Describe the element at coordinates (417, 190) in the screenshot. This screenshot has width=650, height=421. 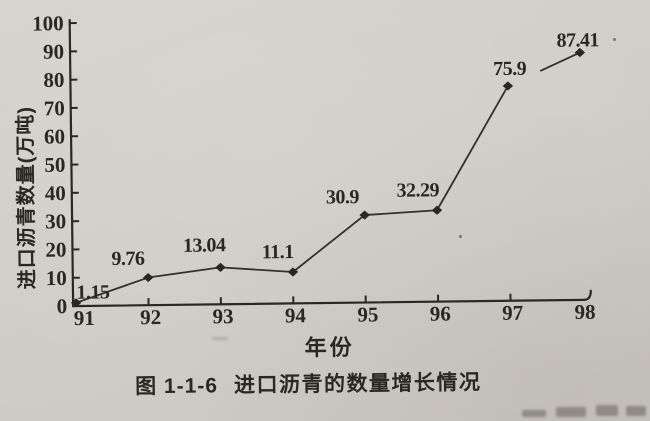
I see `data-point-label: 32.29` at that location.